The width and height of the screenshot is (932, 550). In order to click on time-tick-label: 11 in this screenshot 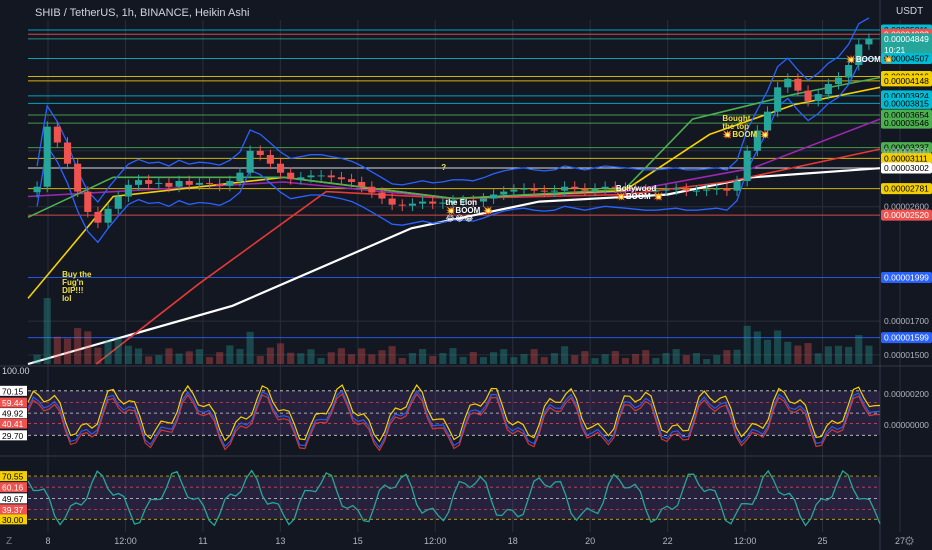, I will do `click(202, 541)`.